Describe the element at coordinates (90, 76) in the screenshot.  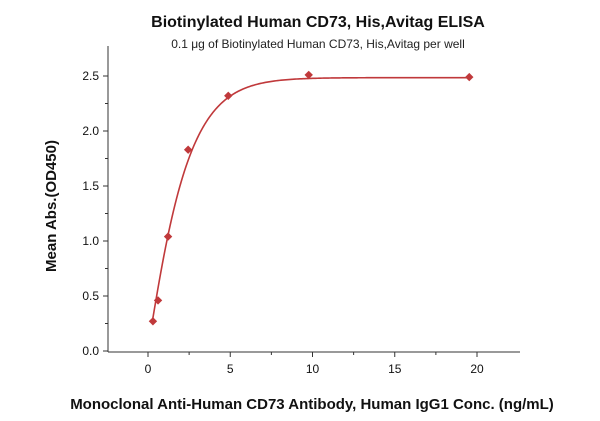
I see `y-tick-label: 2.5` at that location.